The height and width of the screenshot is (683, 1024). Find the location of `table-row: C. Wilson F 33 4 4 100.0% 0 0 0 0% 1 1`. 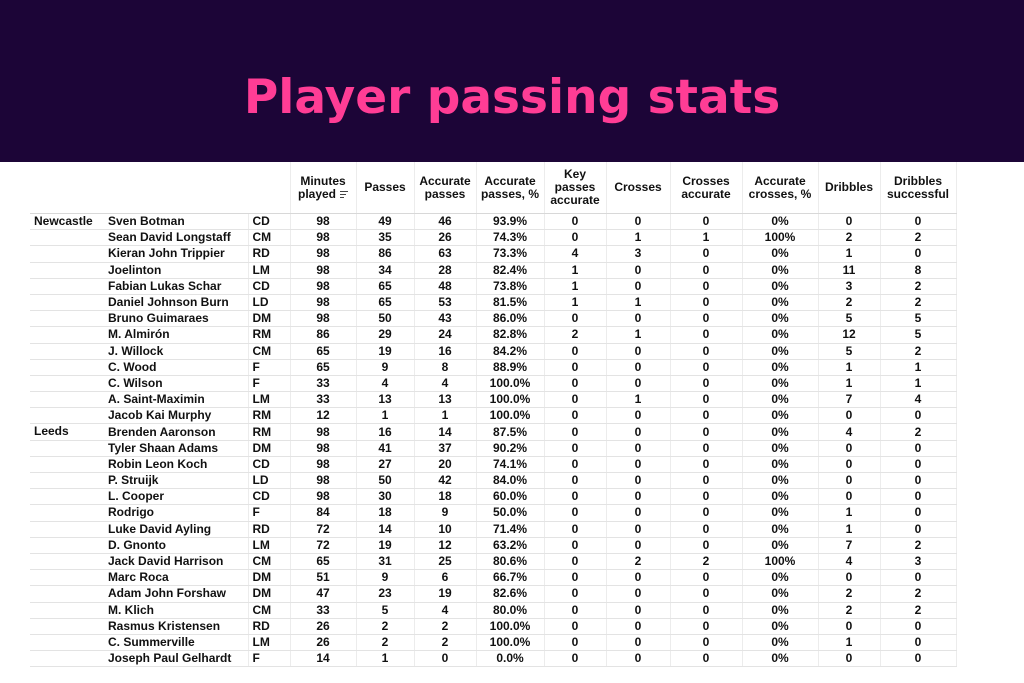

table-row: C. Wilson F 33 4 4 100.0% 0 0 0 0% 1 1 is located at coordinates (493, 384).